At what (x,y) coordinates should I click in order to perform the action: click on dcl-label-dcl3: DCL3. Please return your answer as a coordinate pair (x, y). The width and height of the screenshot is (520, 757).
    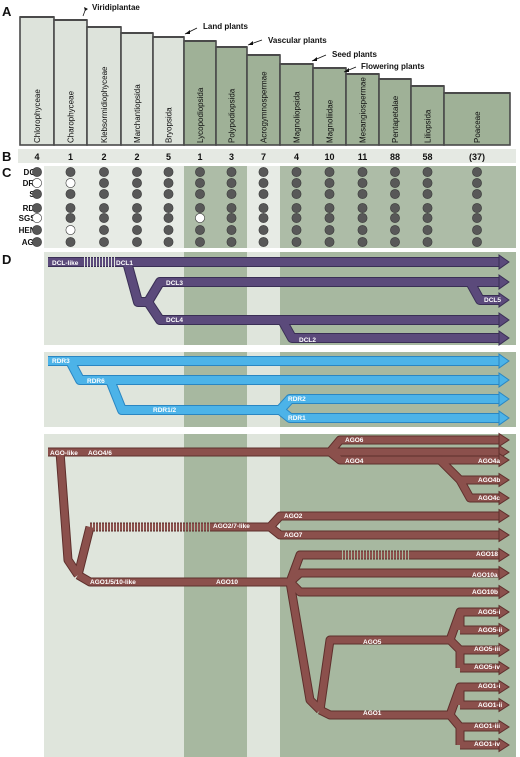
    Looking at the image, I should click on (174, 283).